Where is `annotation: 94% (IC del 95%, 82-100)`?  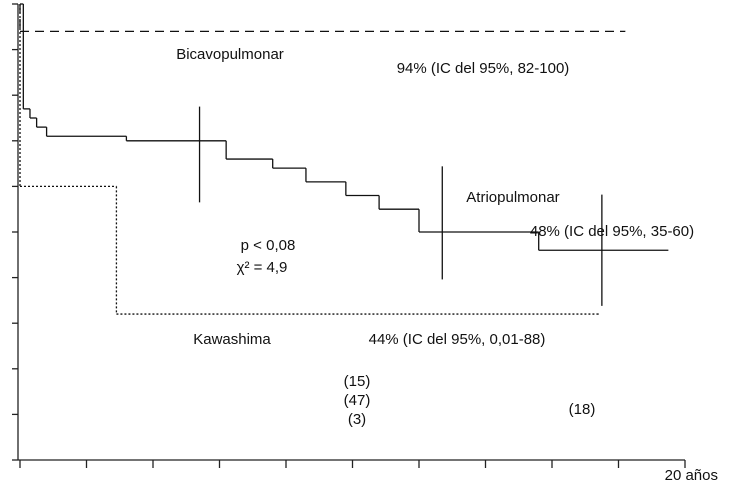
annotation: 94% (IC del 95%, 82-100) is located at coordinates (483, 68).